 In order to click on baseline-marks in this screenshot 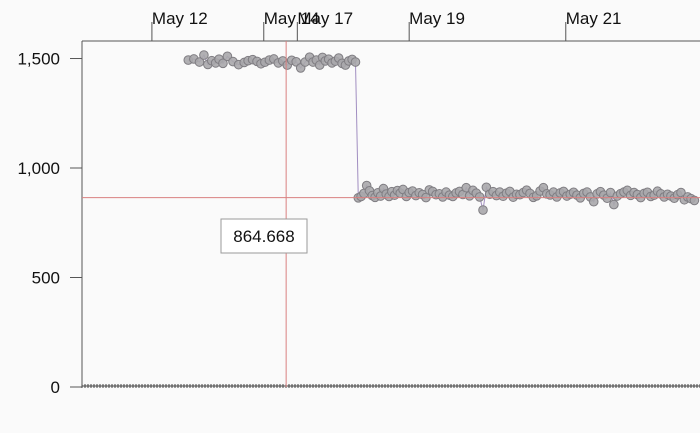, I will do `click(390, 386)`.